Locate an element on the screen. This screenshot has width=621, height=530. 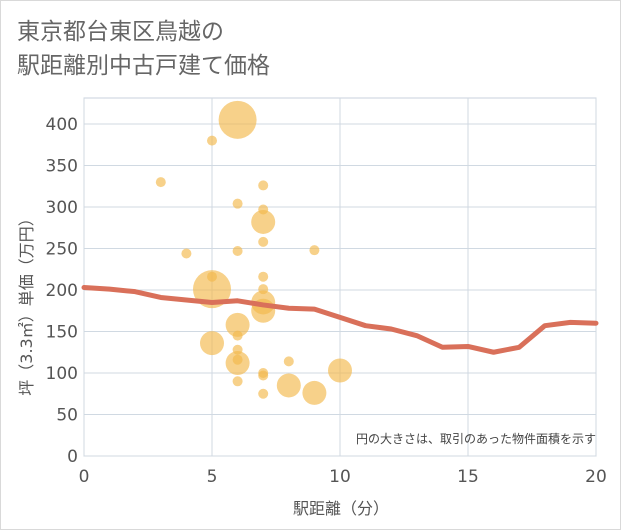
x-axis-label: 駅距離（分） is located at coordinates (341, 508).